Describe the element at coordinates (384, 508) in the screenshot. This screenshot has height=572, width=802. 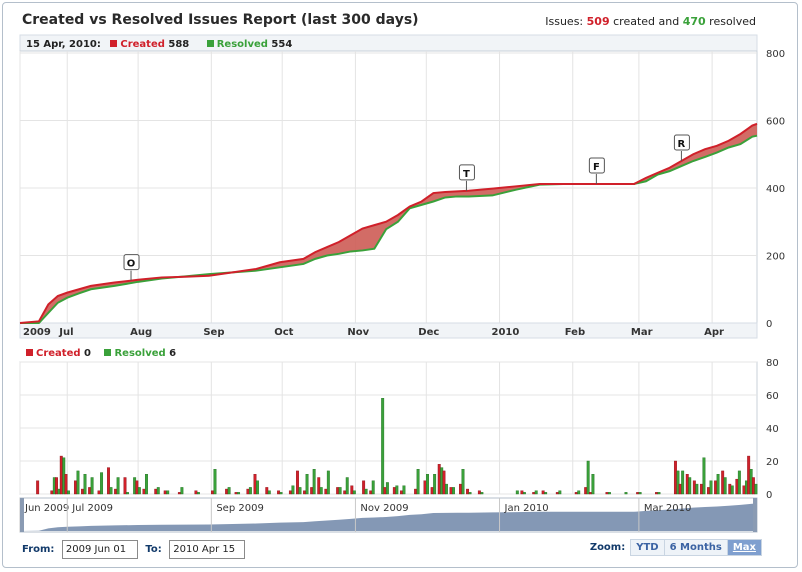
I see `navigator-label: Nov 2009` at that location.